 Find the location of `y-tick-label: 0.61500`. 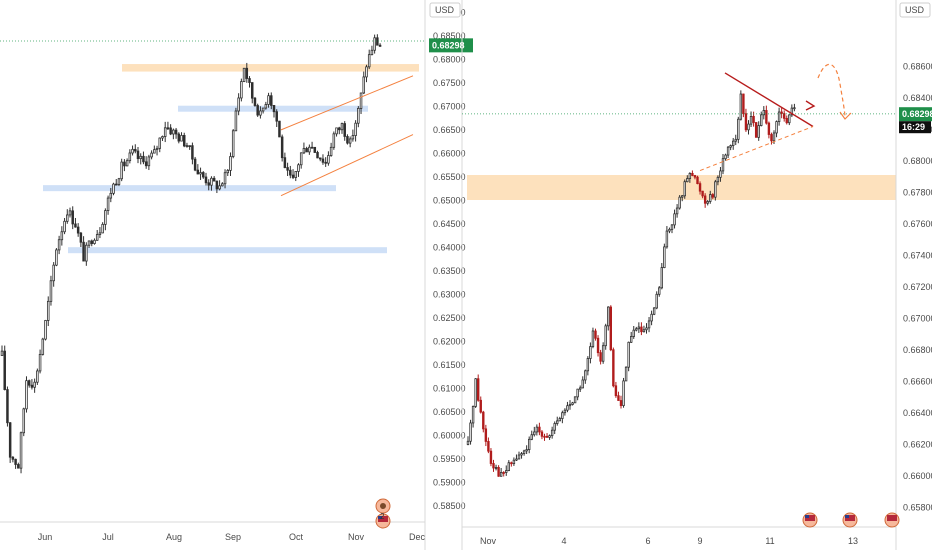

y-tick-label: 0.61500 is located at coordinates (449, 365).